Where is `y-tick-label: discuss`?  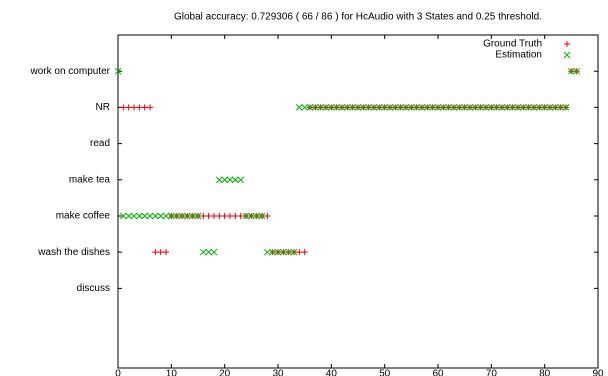 y-tick-label: discuss is located at coordinates (93, 288).